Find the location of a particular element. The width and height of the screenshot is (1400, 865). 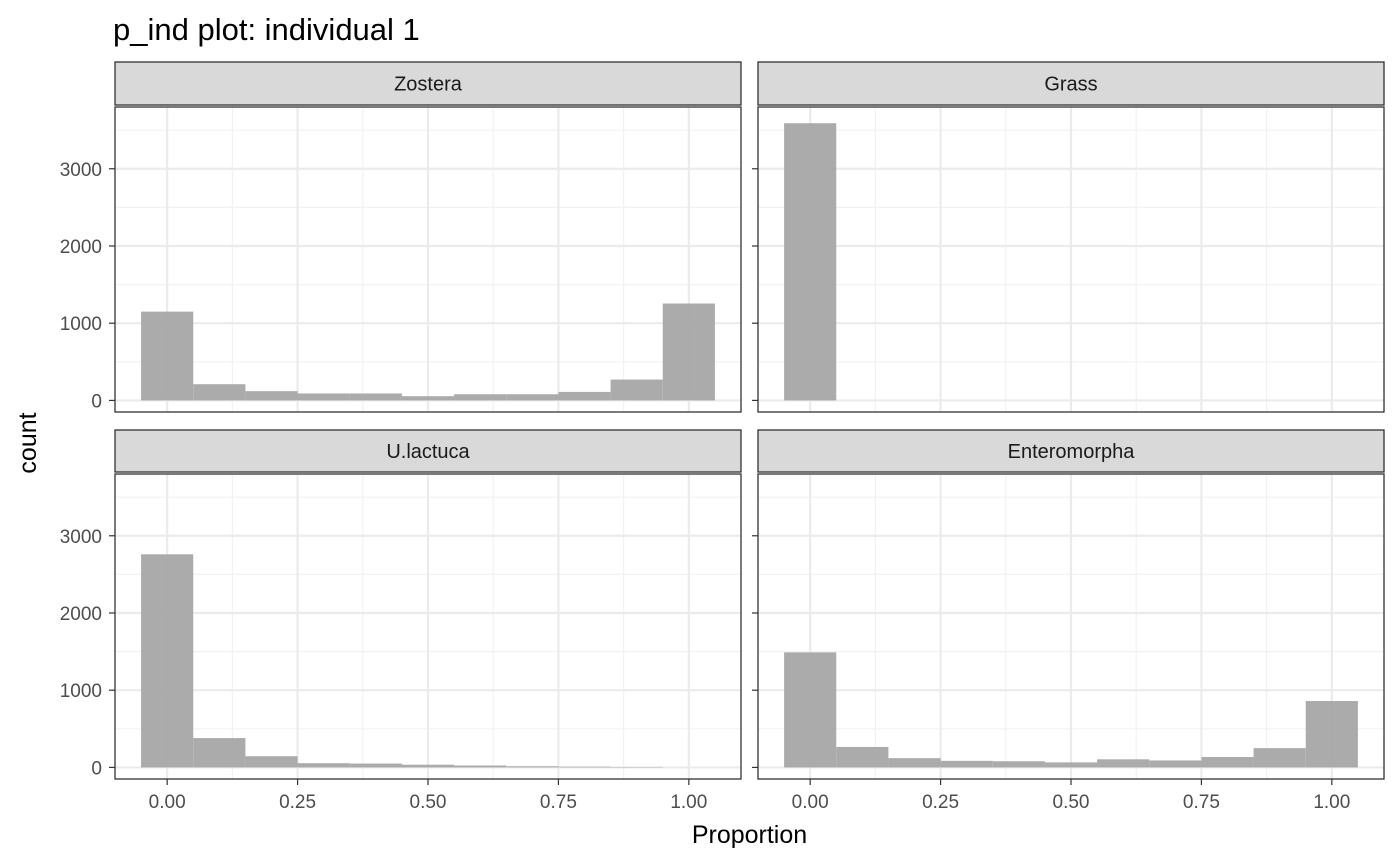

facet-strip-label: U.lactuca is located at coordinates (428, 452).